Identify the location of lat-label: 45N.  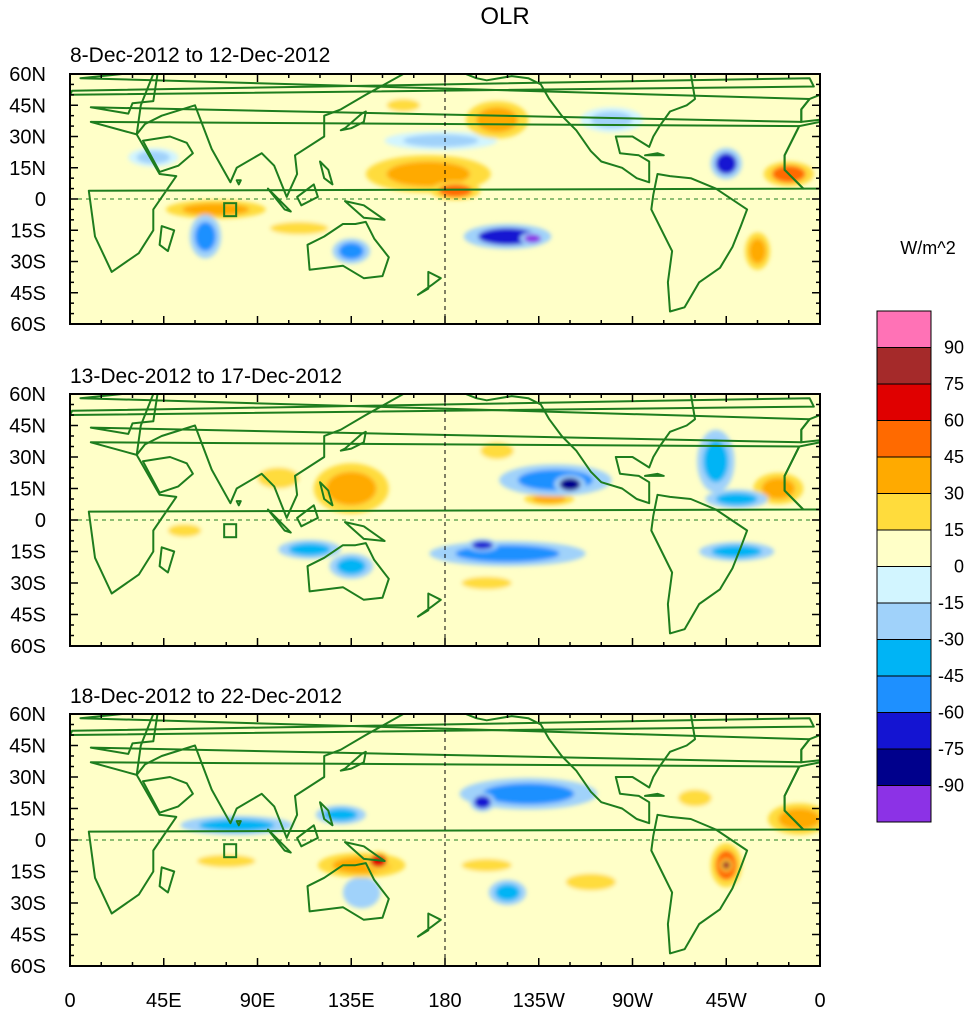
(27, 106).